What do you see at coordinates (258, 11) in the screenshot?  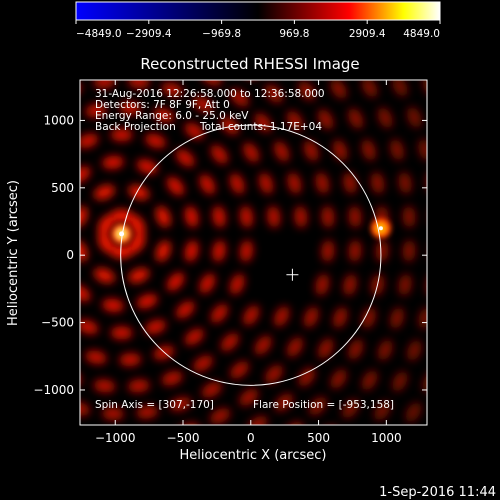 I see `colorbar` at bounding box center [258, 11].